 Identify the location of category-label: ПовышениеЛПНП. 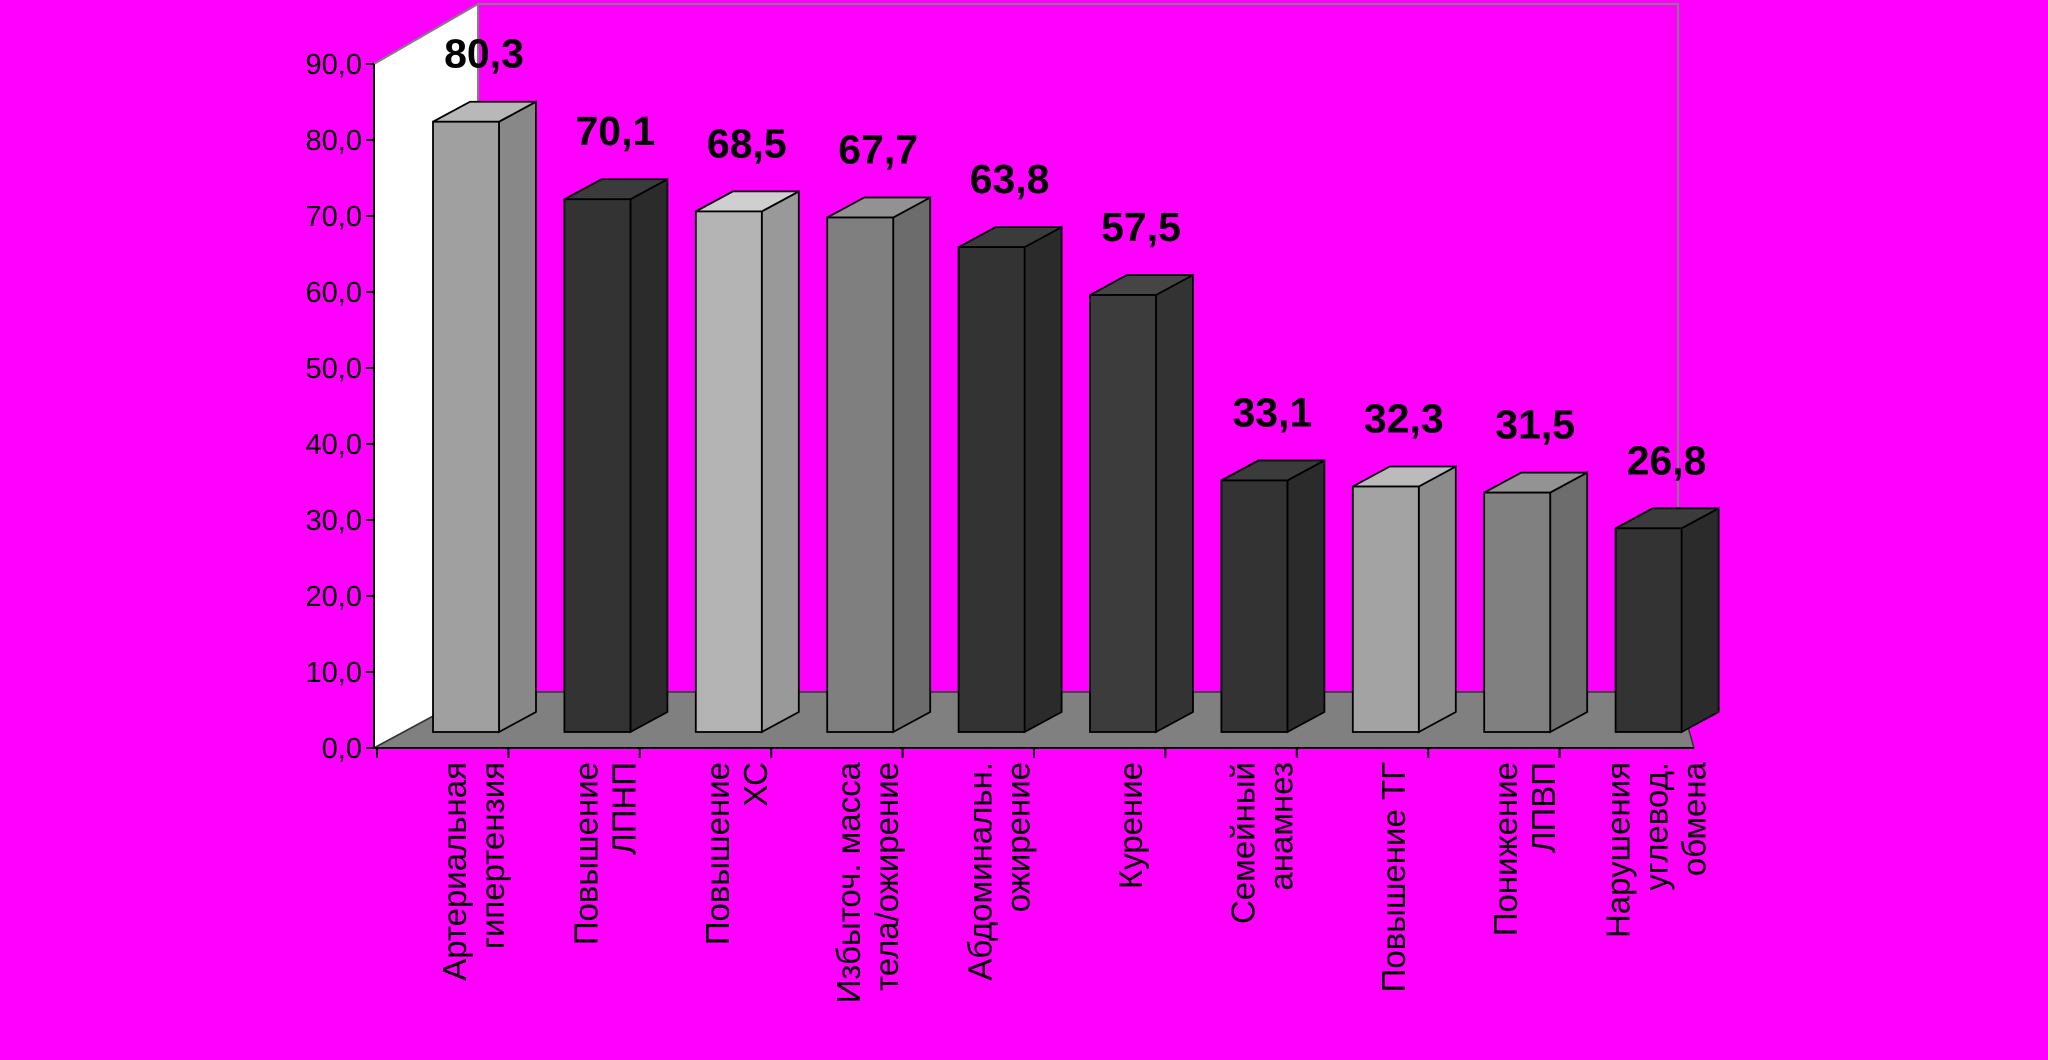
(604, 853).